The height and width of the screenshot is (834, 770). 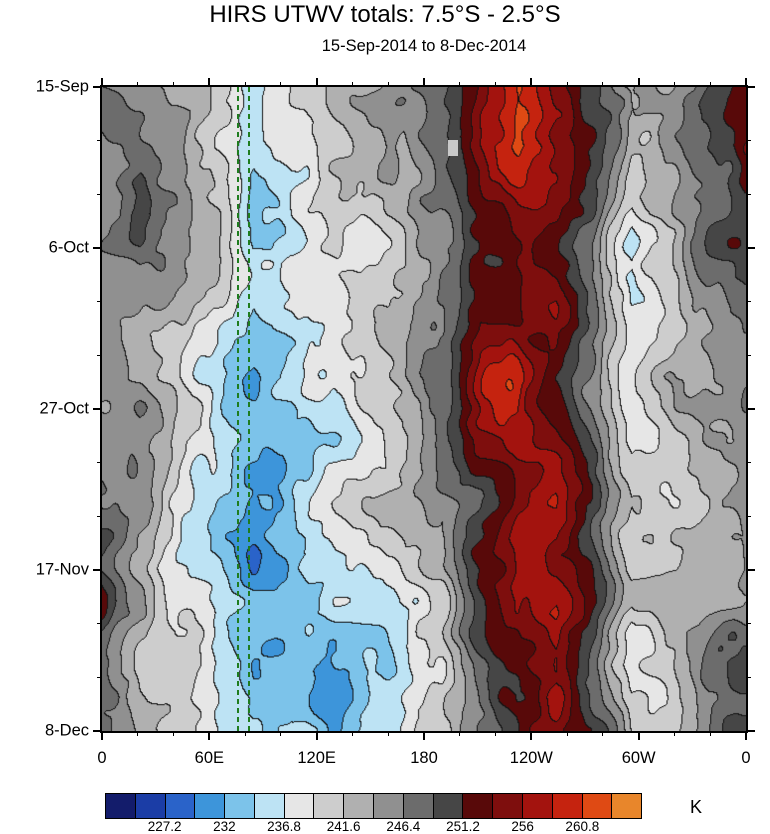 What do you see at coordinates (582, 826) in the screenshot?
I see `colorbar-tick-label: 260.8` at bounding box center [582, 826].